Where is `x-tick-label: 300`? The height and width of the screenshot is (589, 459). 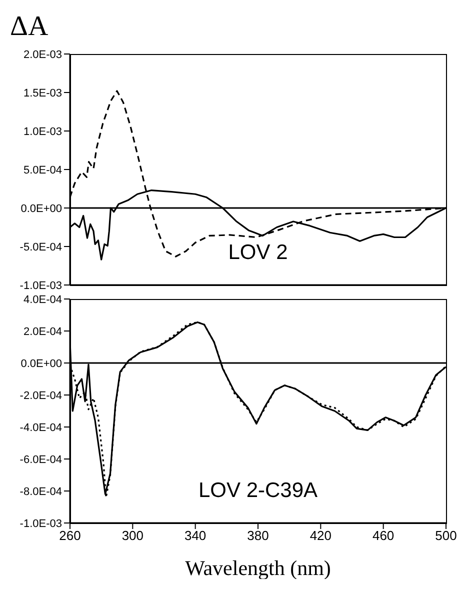
x-tick-label: 300 is located at coordinates (133, 536).